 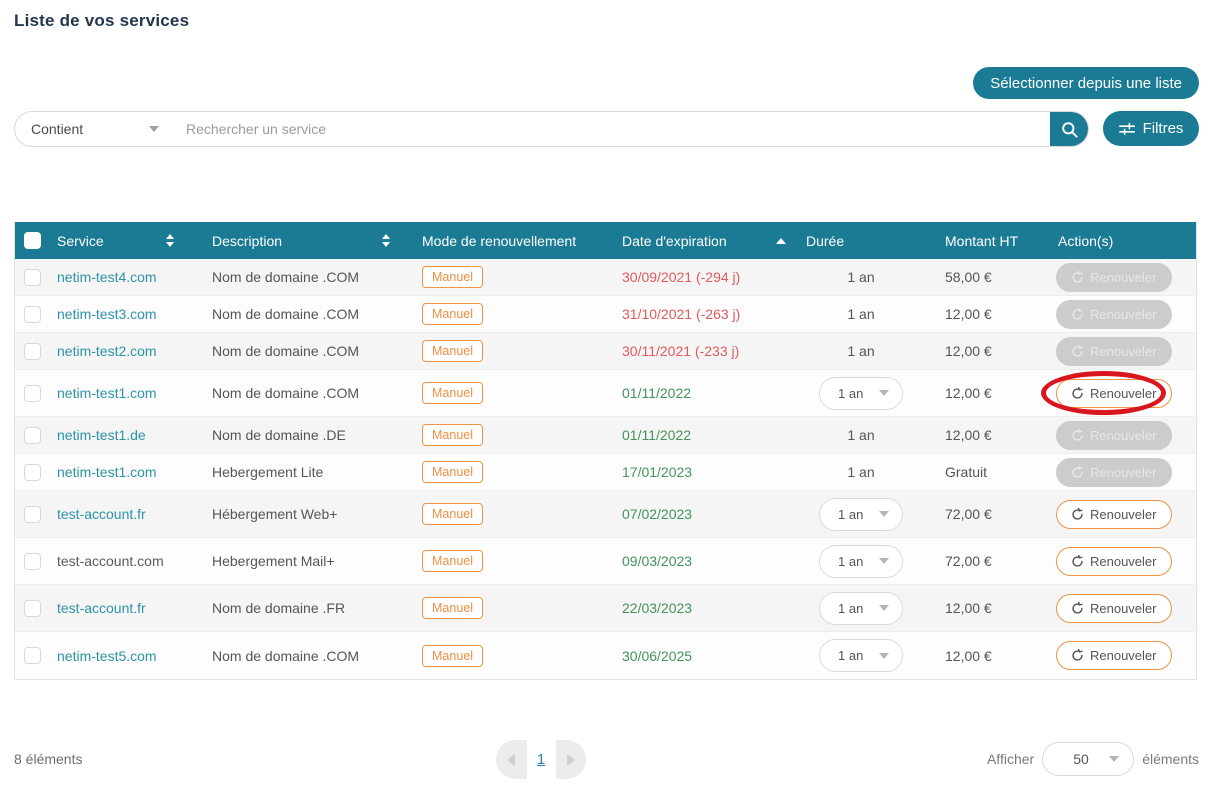 I want to click on column-header-mode: Mode de renouvellement, so click(x=499, y=240).